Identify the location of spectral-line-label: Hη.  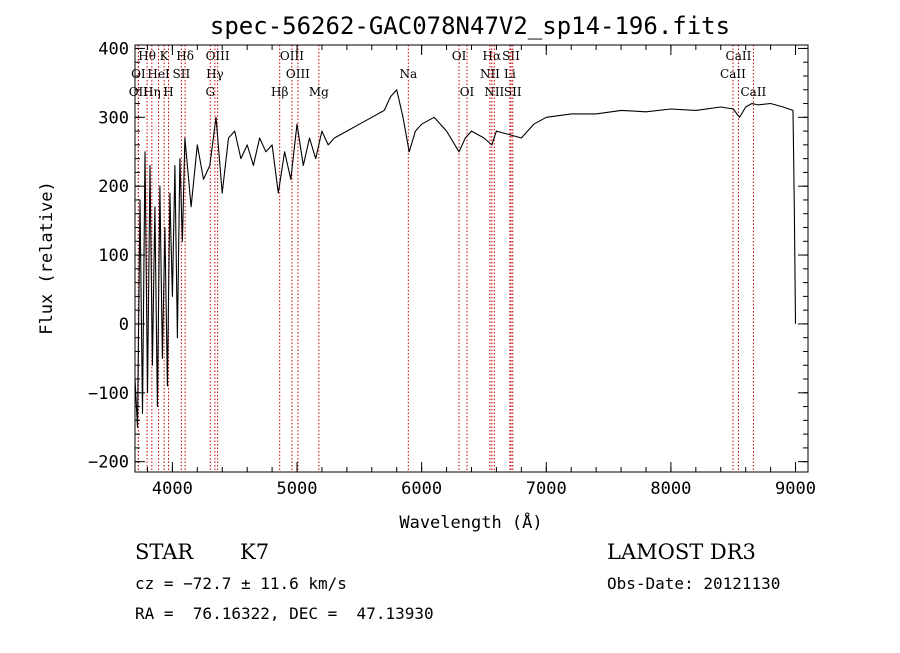
(152, 92).